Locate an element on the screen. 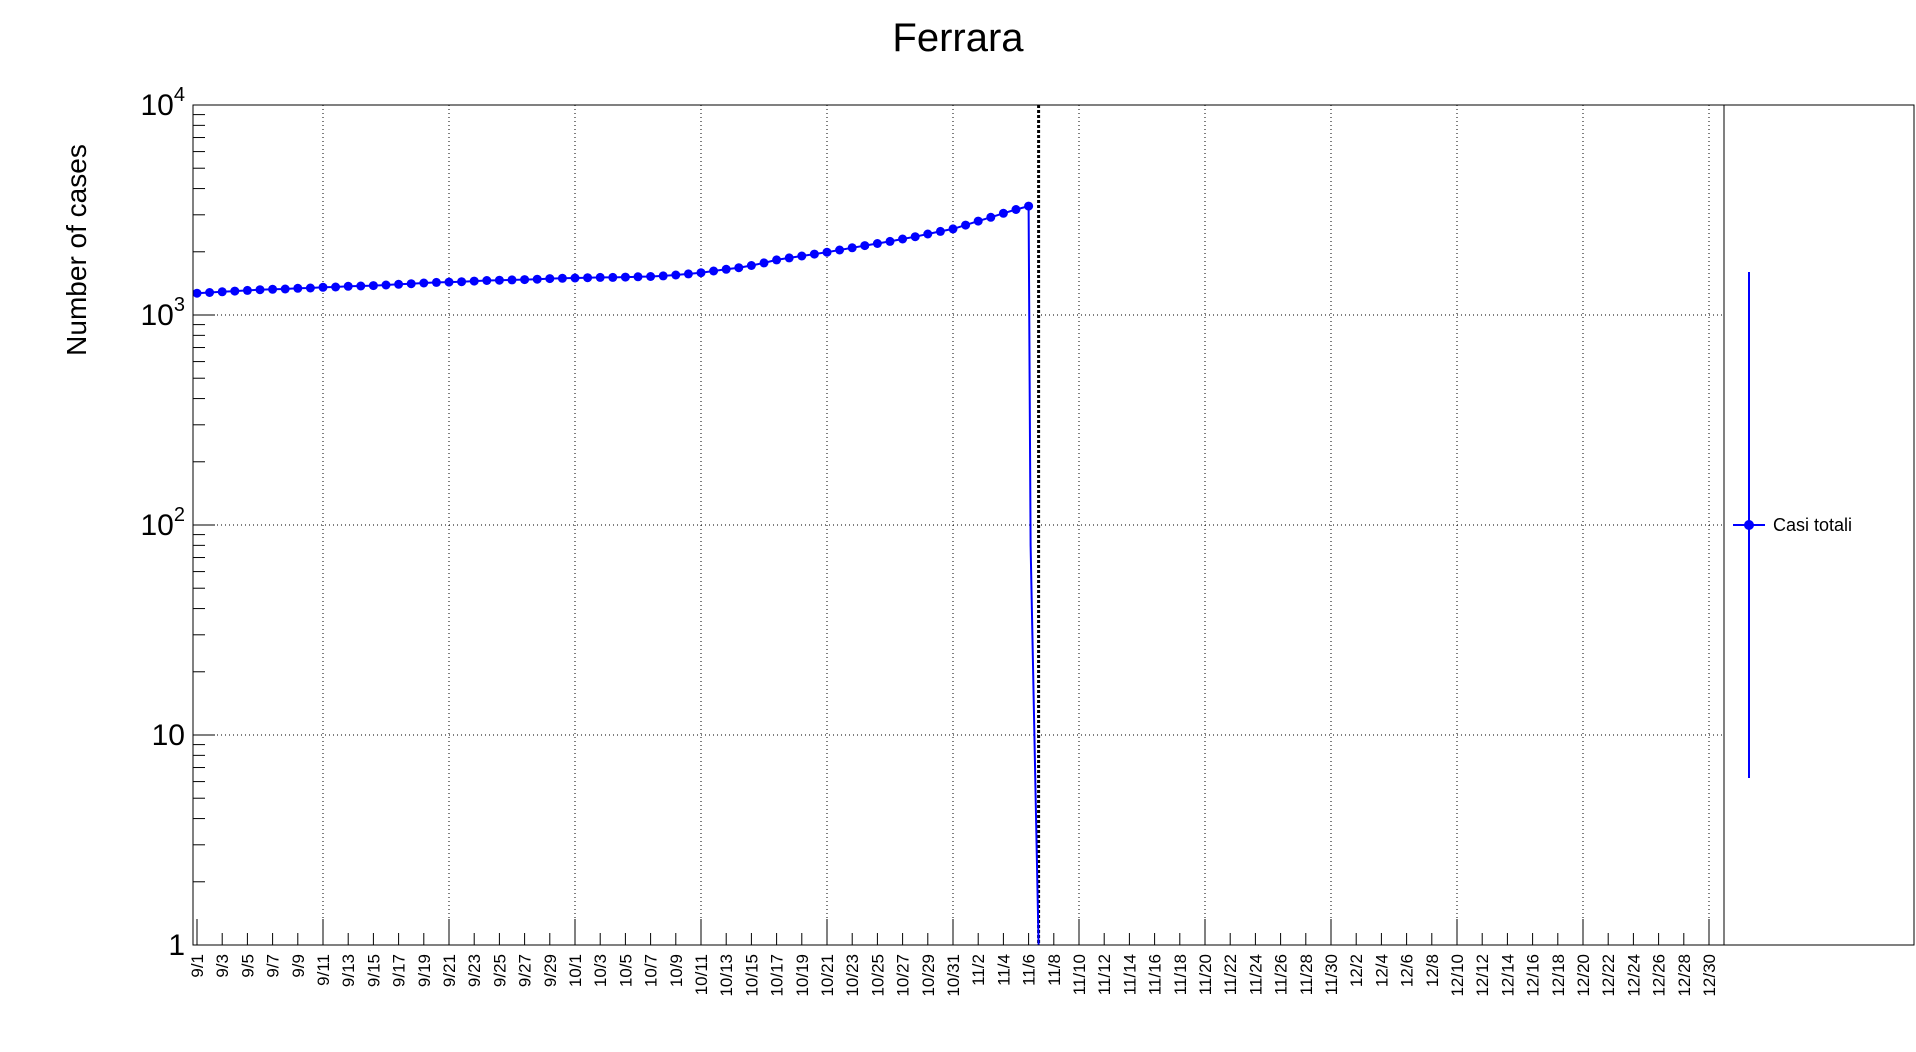 This screenshot has width=1916, height=1052. x-tick-label: 9/19 is located at coordinates (424, 970).